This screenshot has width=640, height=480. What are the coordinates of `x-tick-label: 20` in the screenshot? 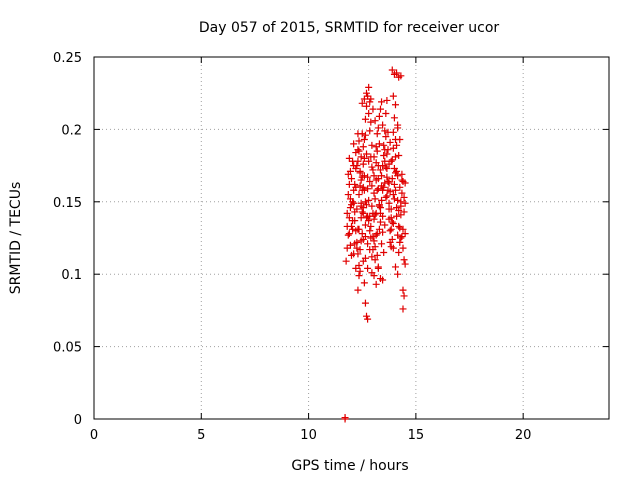 It's located at (523, 435).